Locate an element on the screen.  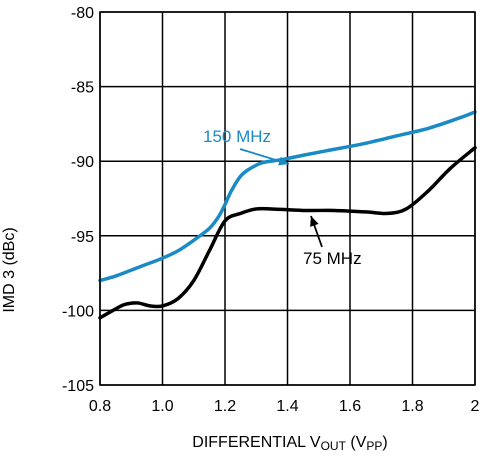
annotation-arrows is located at coordinates (281, 198).